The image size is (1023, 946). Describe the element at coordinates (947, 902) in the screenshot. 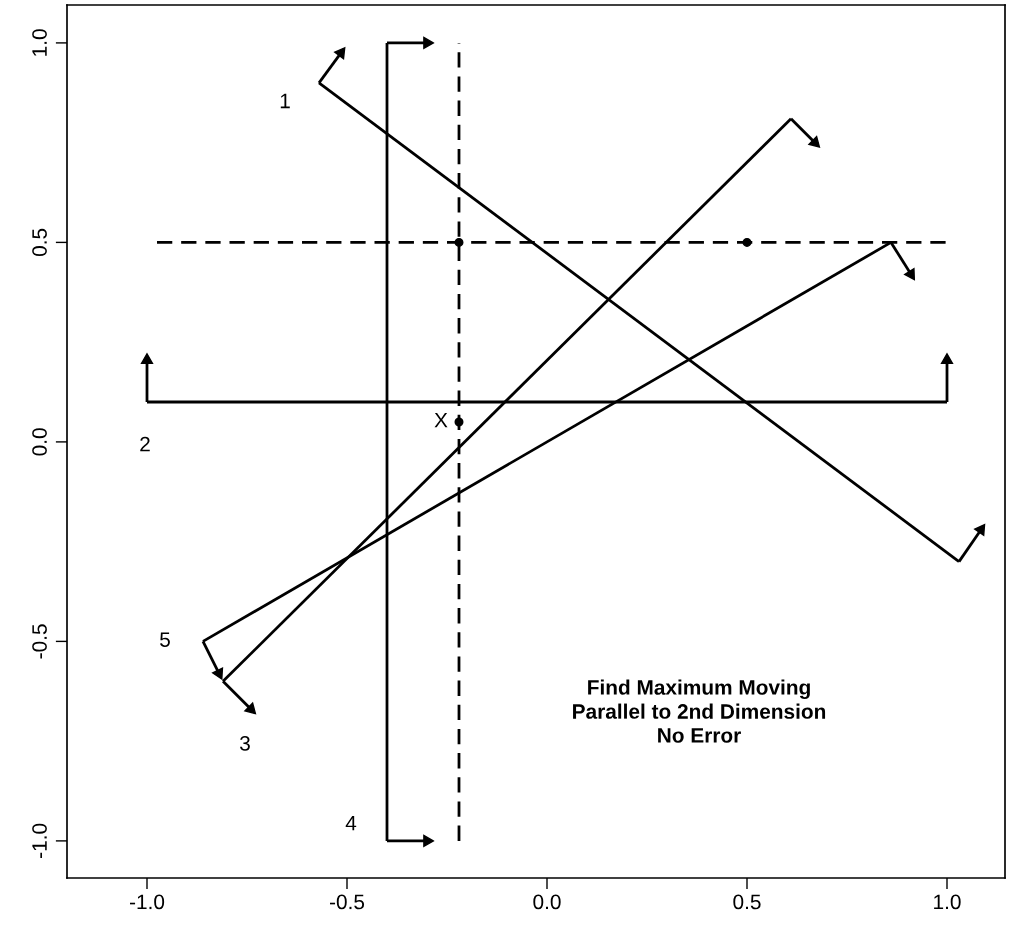

I see `x-tick-label: 1.0` at that location.